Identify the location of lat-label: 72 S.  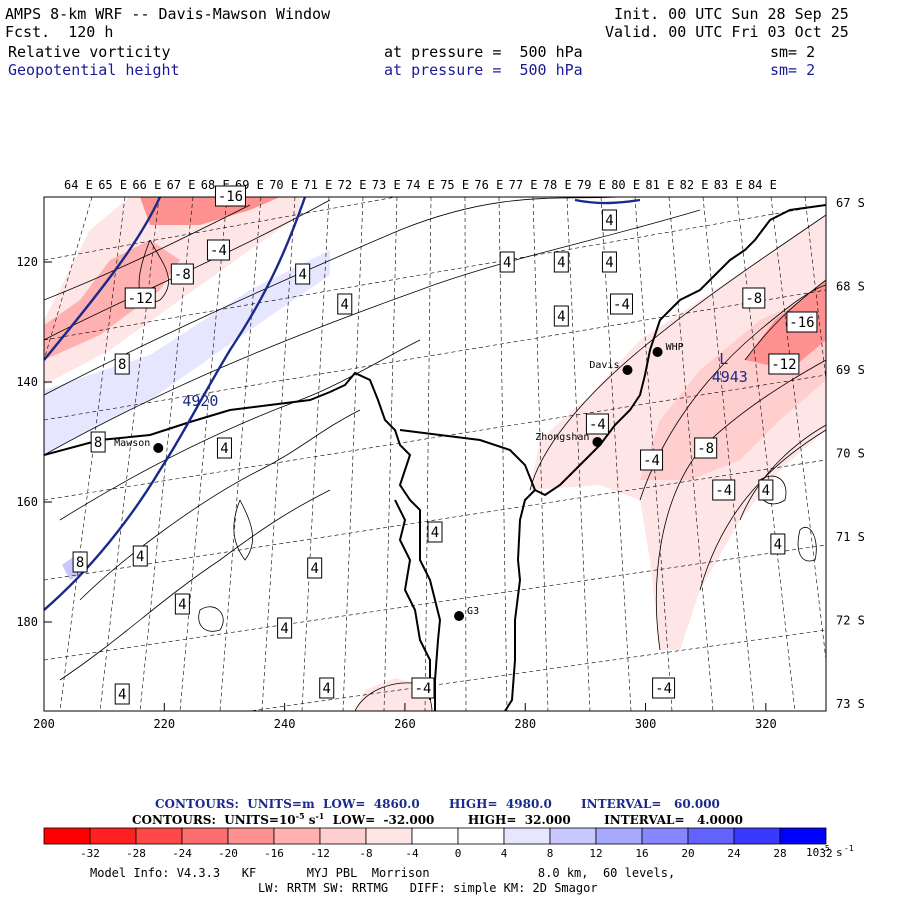
(850, 621).